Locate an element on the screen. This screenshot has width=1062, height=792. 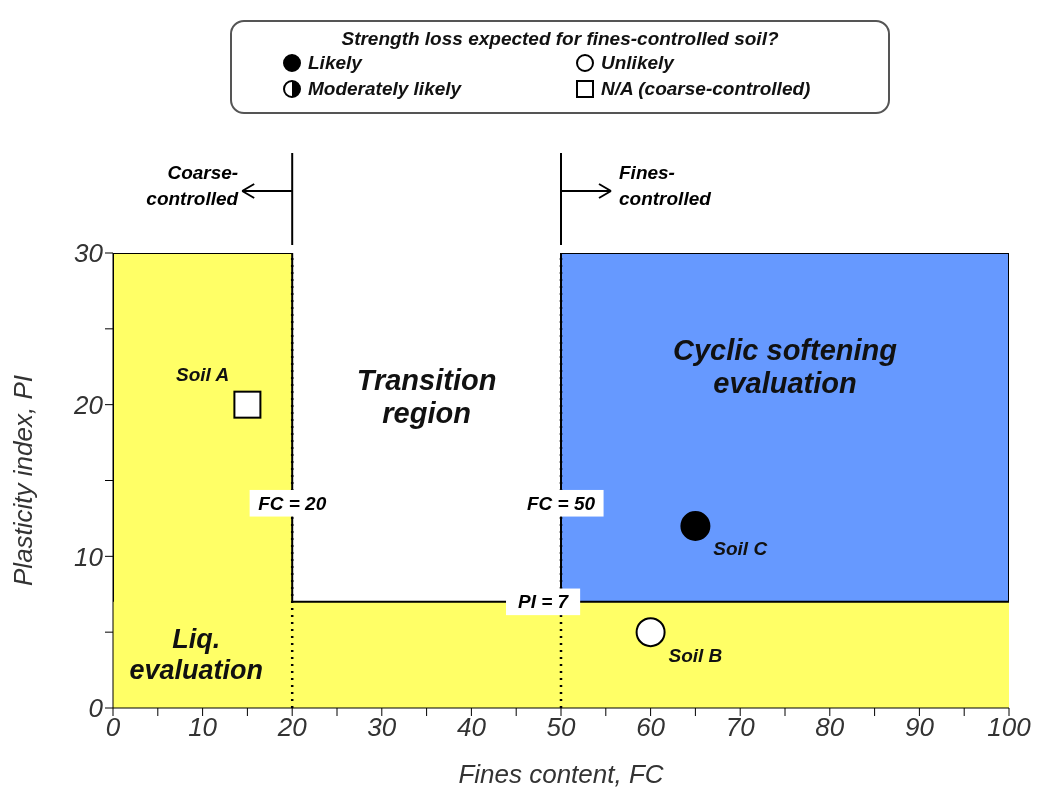
y-tick-label: 0 is located at coordinates (96, 708).